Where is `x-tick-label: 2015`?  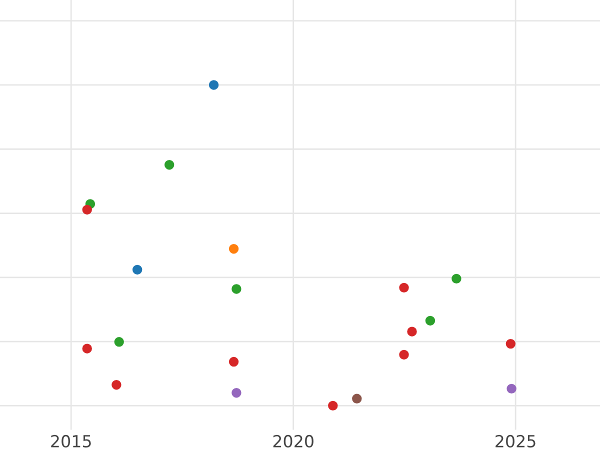
x-tick-label: 2015 is located at coordinates (71, 441).